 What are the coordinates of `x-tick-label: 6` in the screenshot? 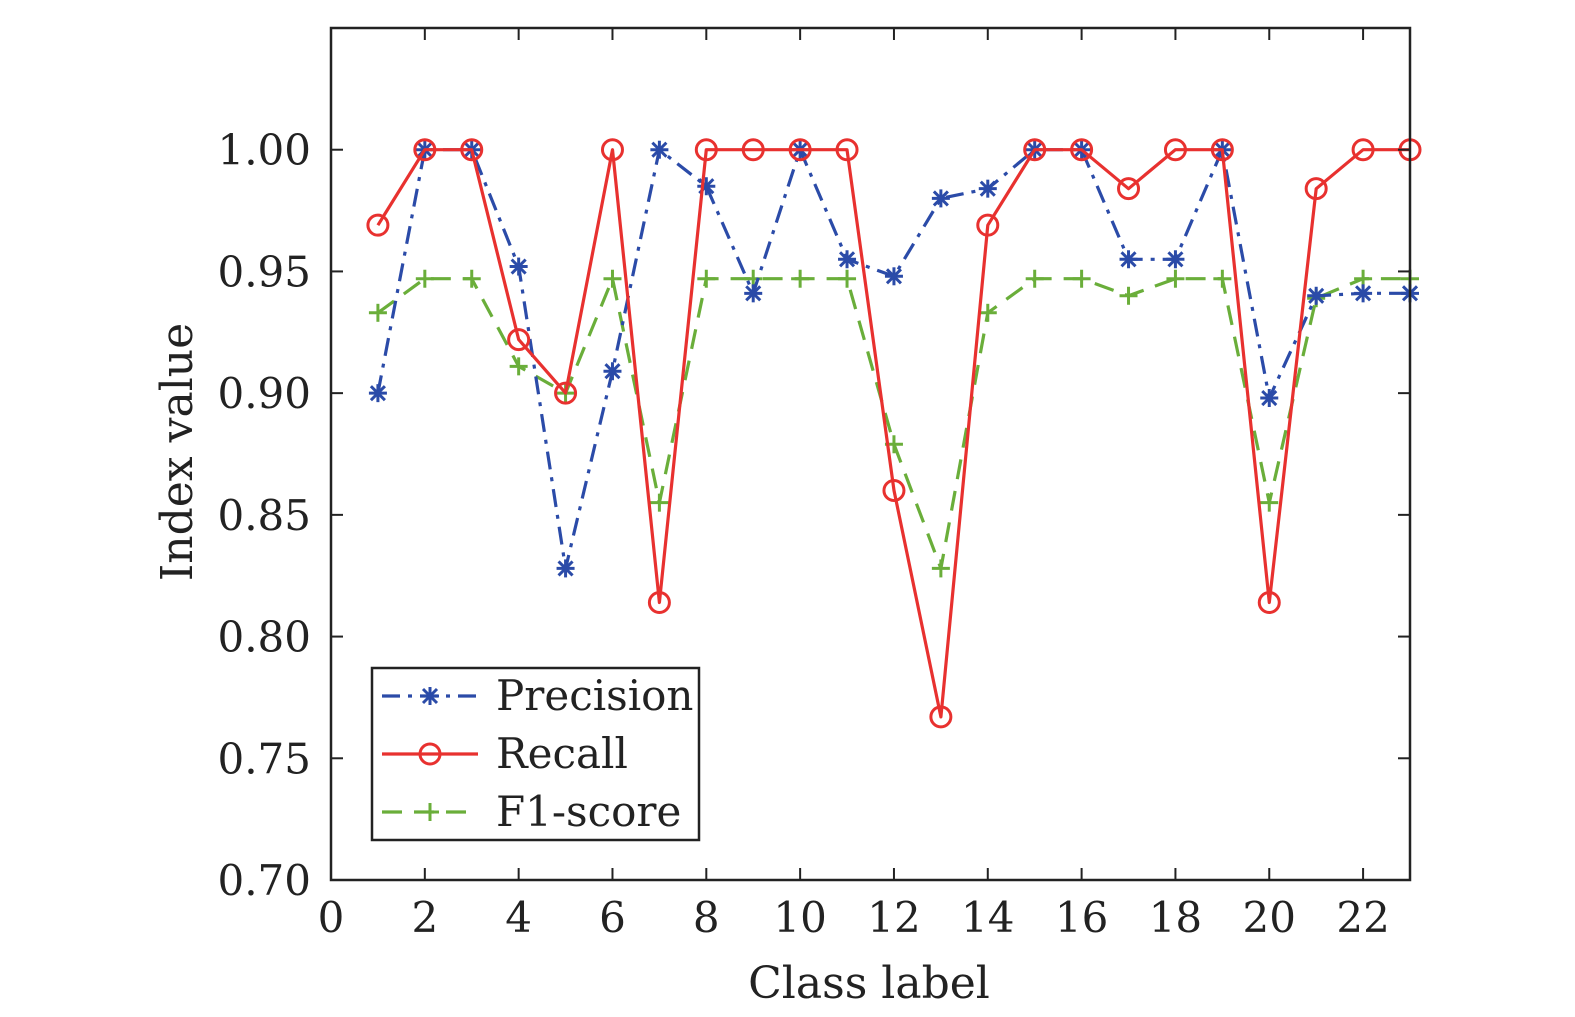 It's located at (612, 917).